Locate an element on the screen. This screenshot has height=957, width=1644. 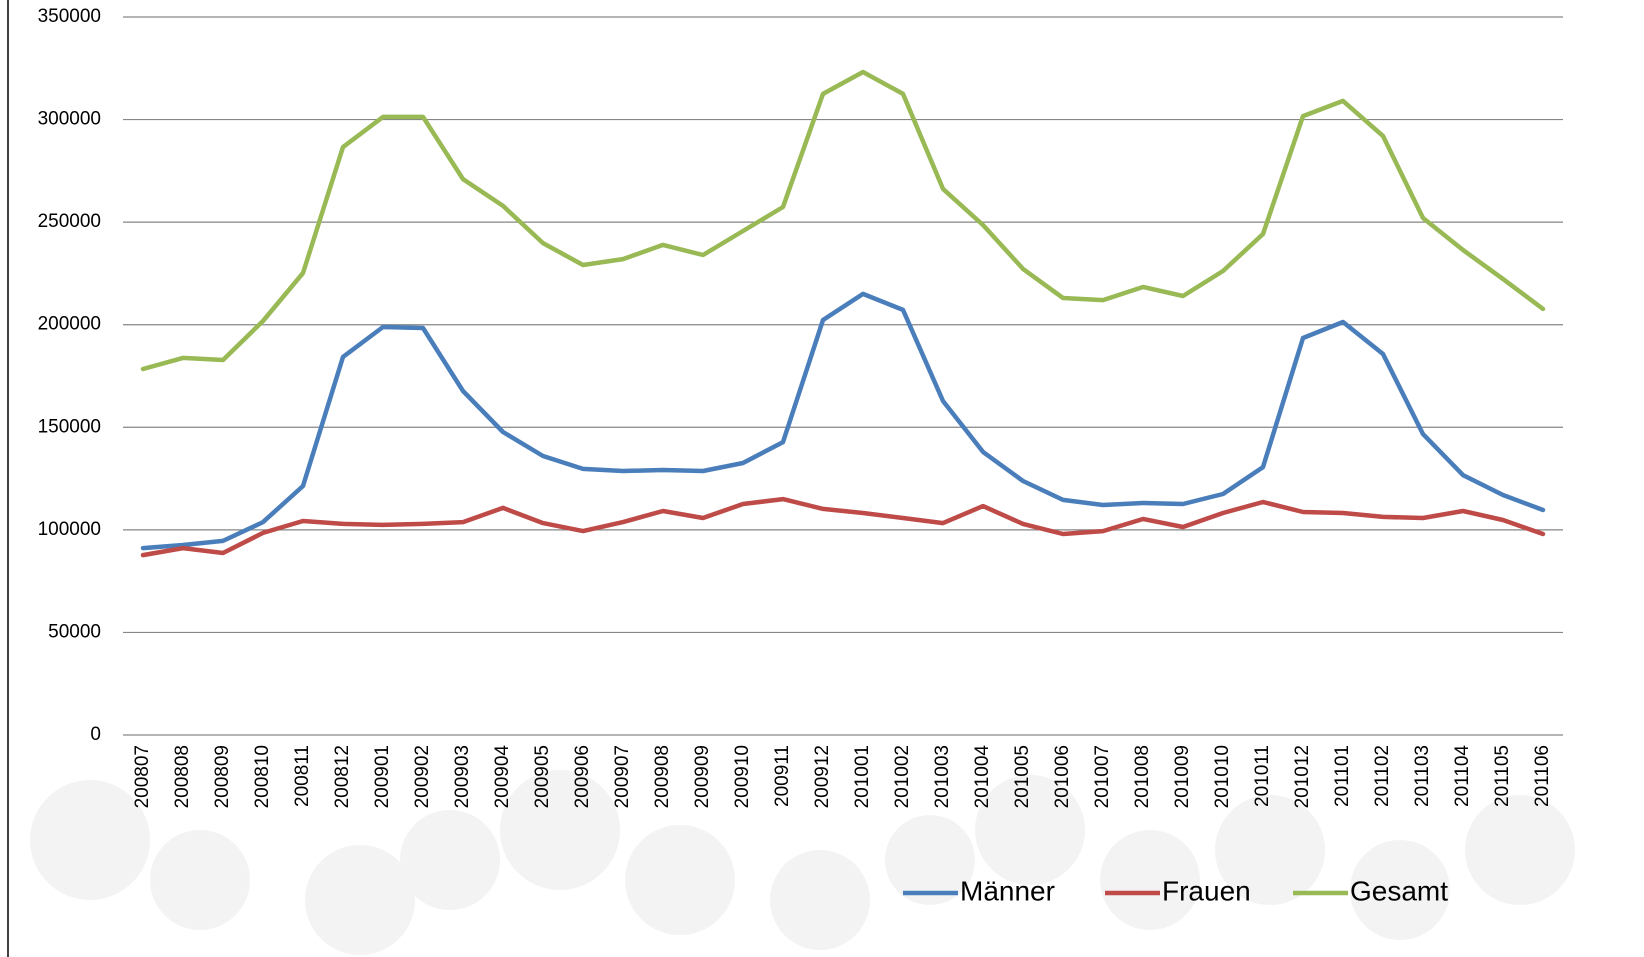
x-tick-label: 201005 is located at coordinates (1022, 776).